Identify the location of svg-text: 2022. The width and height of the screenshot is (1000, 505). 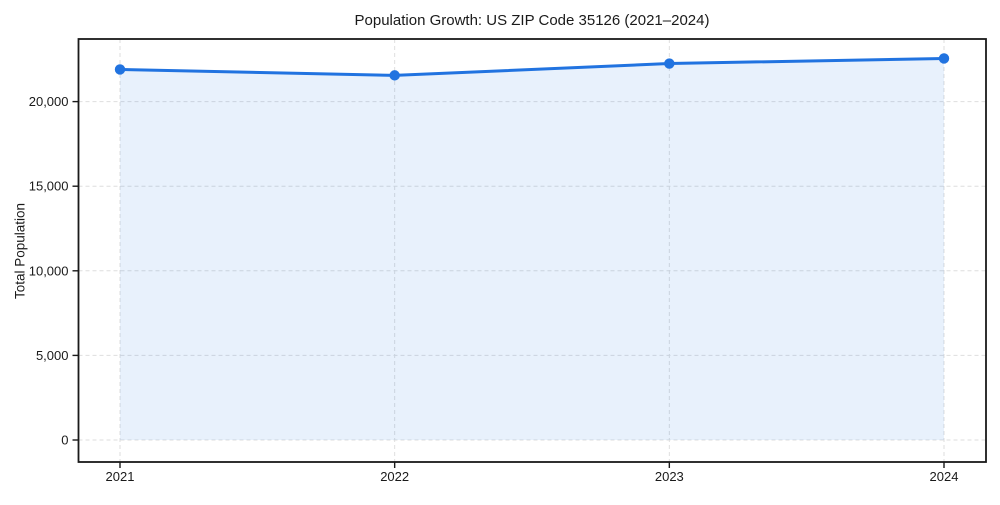
(394, 476).